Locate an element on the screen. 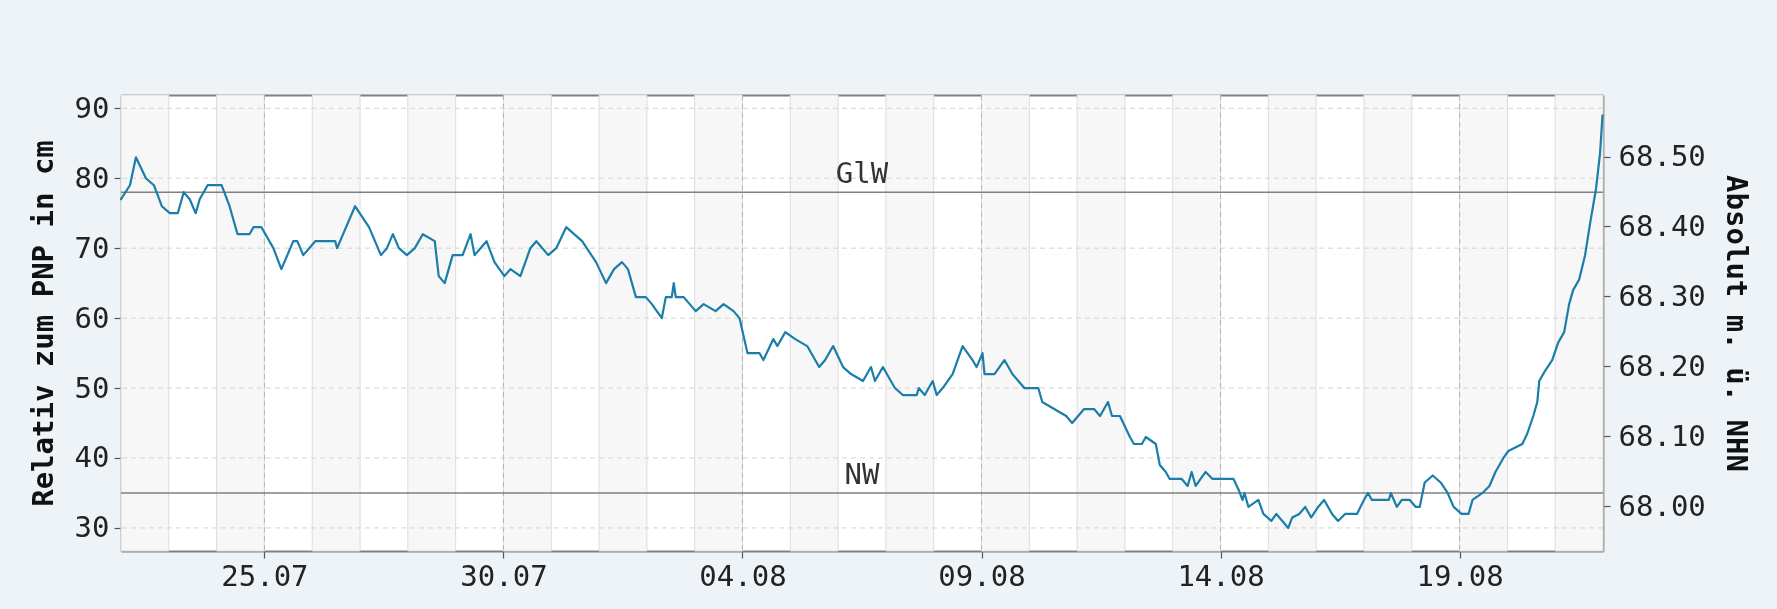 Image resolution: width=1777 pixels, height=609 pixels. y-tick-label: 90 is located at coordinates (92, 107).